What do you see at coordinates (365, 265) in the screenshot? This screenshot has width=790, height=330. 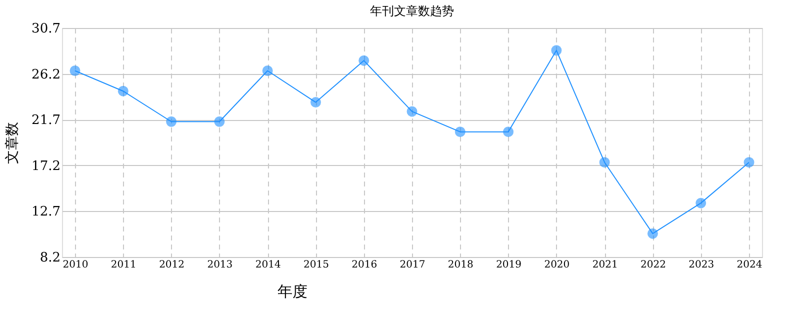 I see `x-tick-label: 2016` at bounding box center [365, 265].